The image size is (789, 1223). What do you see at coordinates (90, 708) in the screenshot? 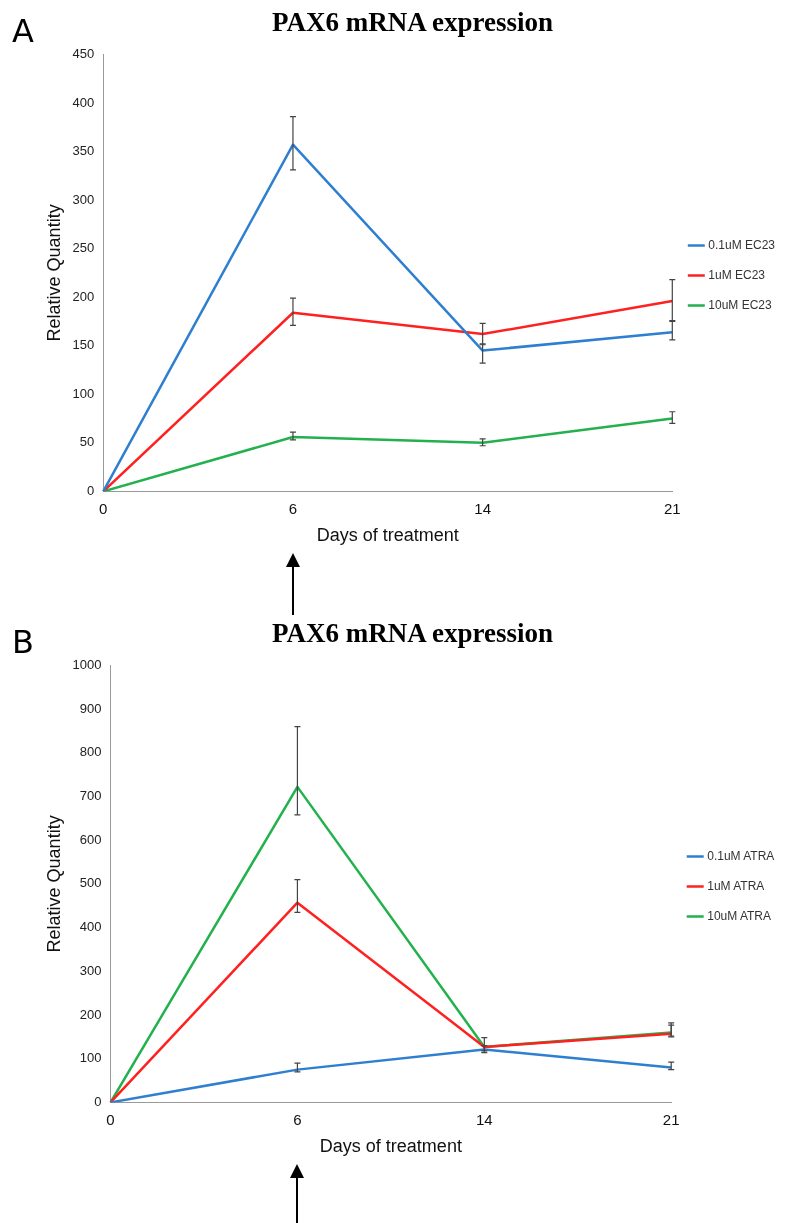
I see `y-tick-label: 900` at bounding box center [90, 708].